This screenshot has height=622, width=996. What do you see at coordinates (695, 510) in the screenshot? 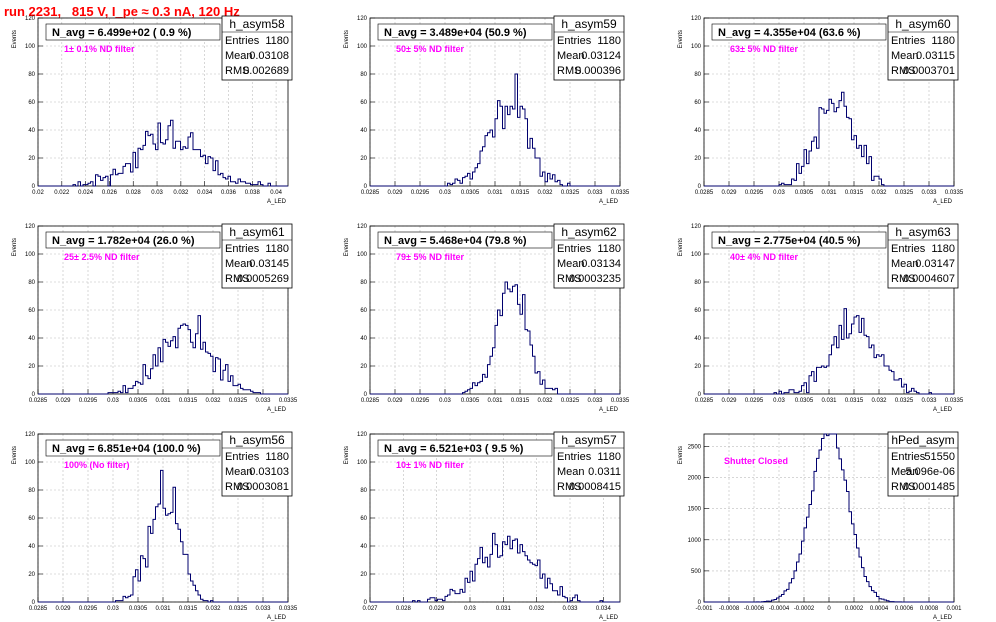
I see `y-tick-label: 1500` at bounding box center [695, 510].